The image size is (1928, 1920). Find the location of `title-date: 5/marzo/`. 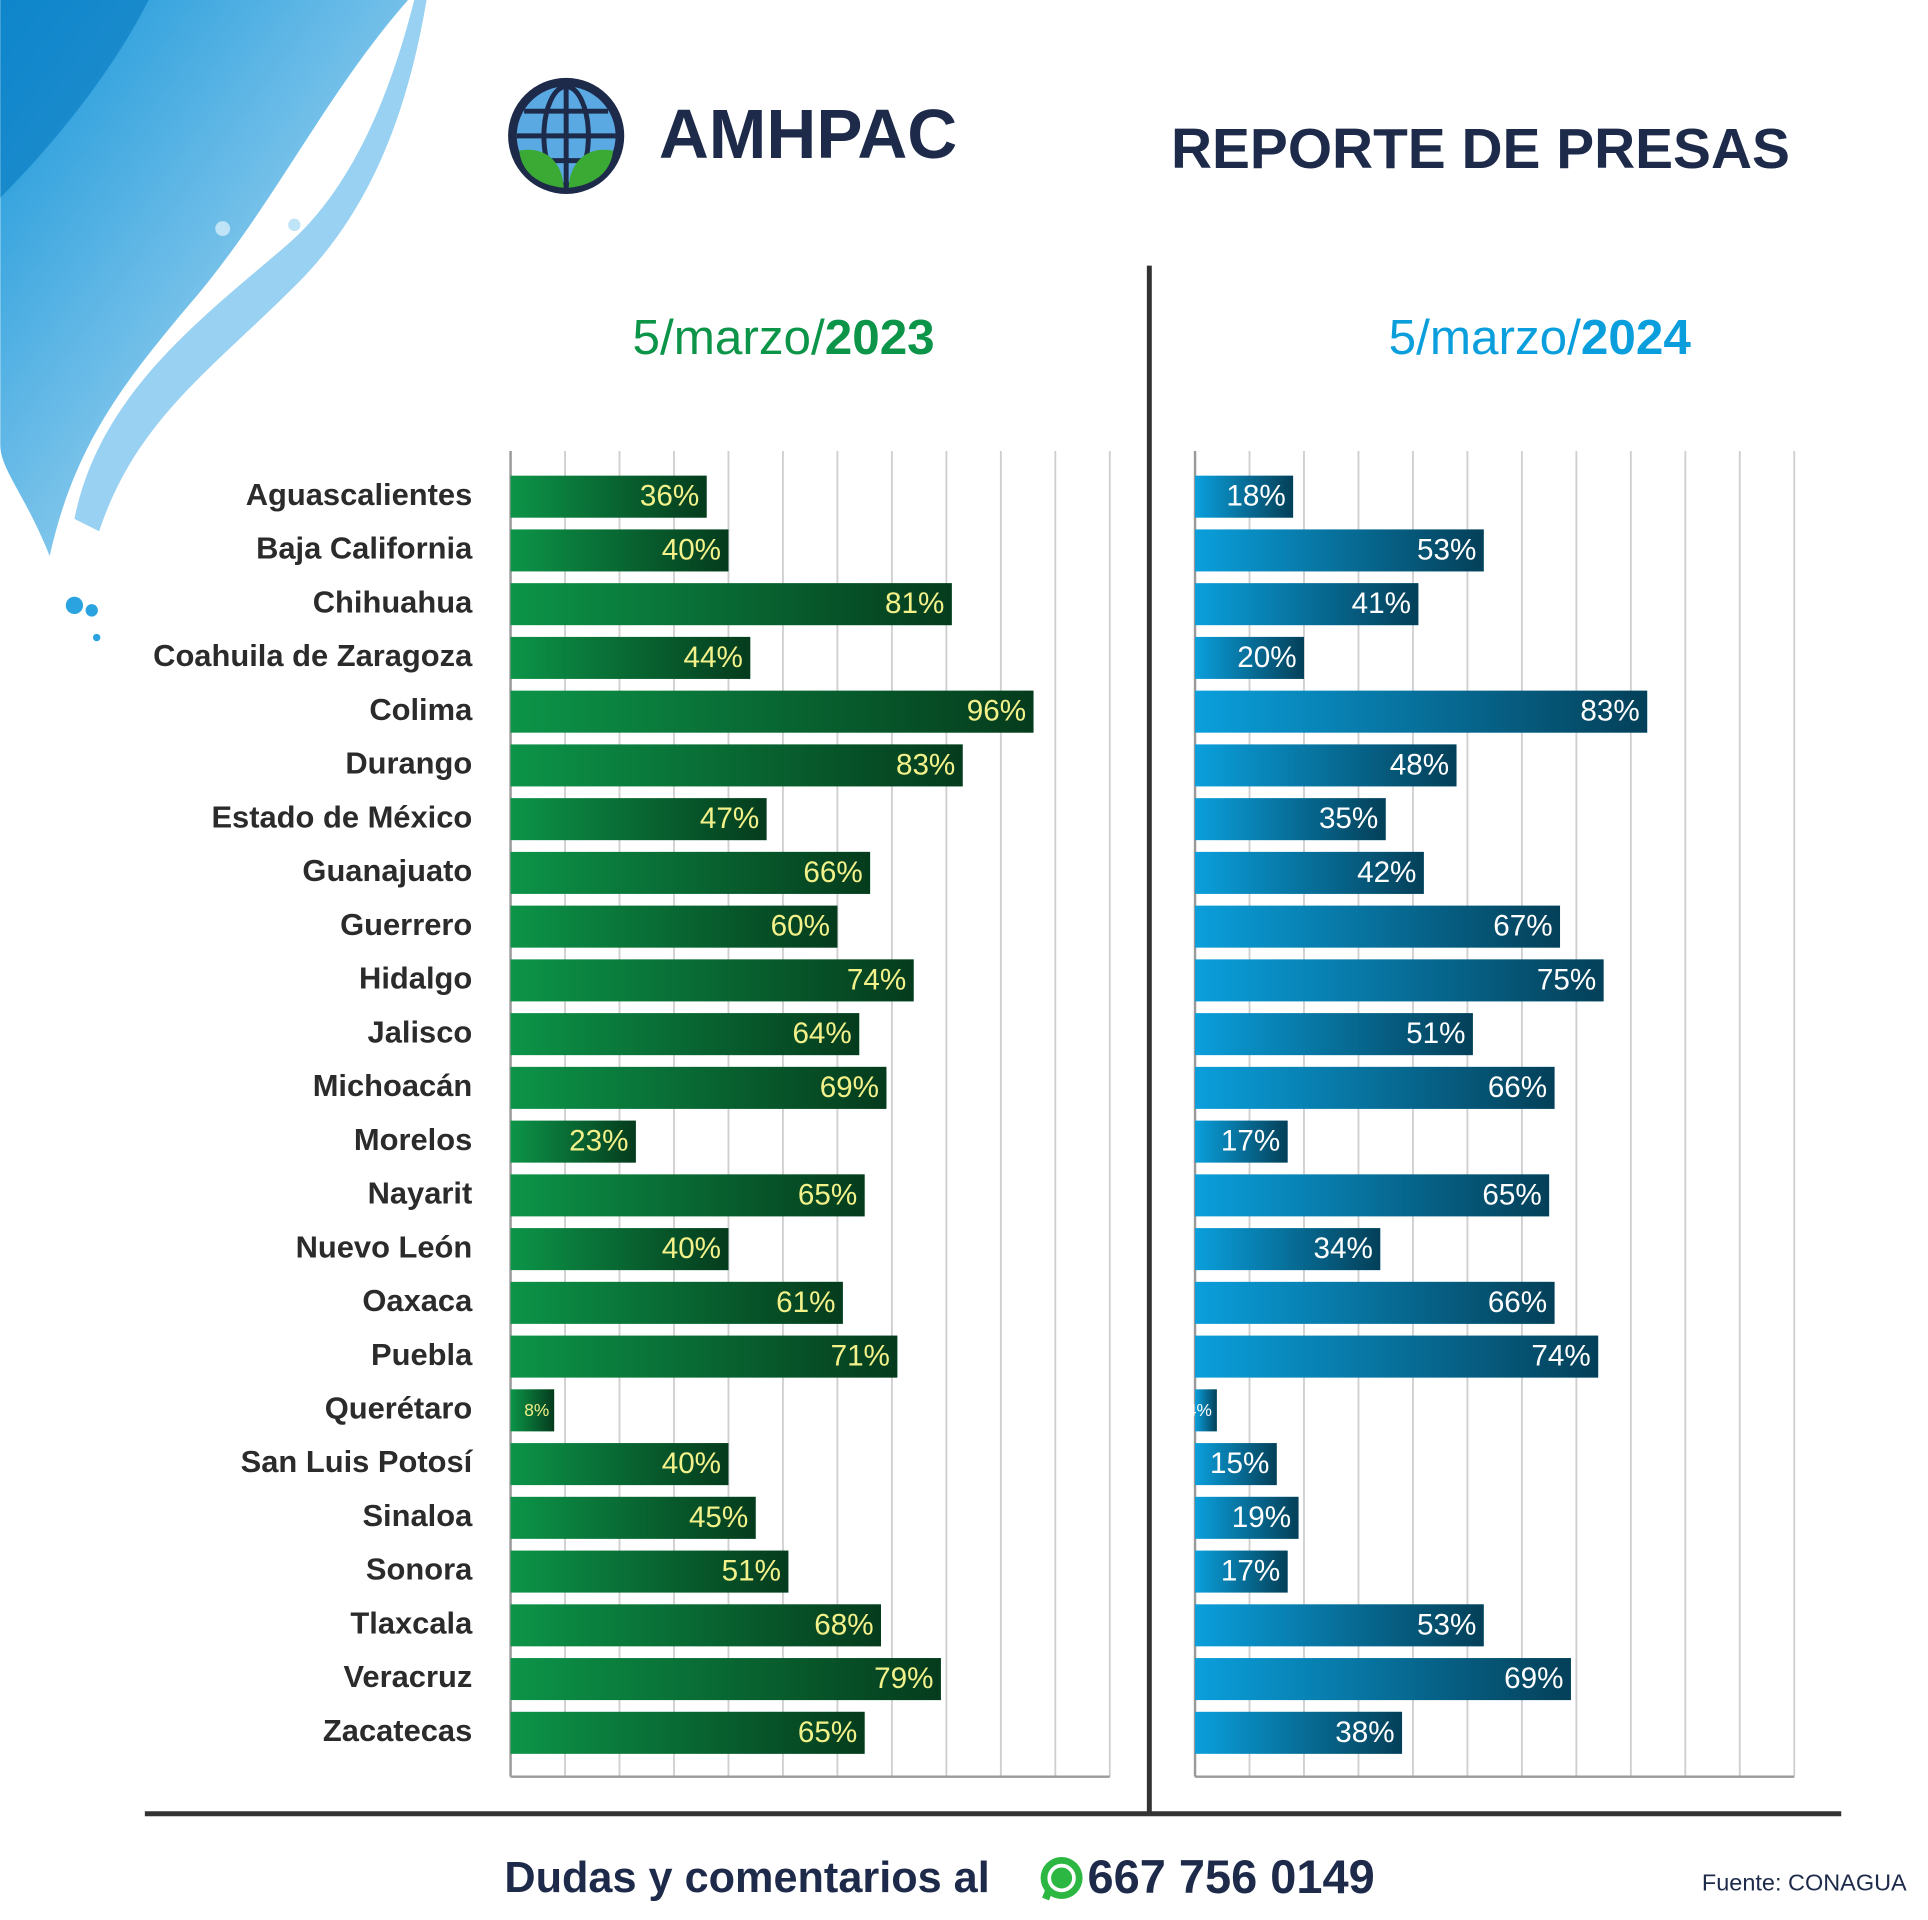

title-date: 5/marzo/ is located at coordinates (729, 337).